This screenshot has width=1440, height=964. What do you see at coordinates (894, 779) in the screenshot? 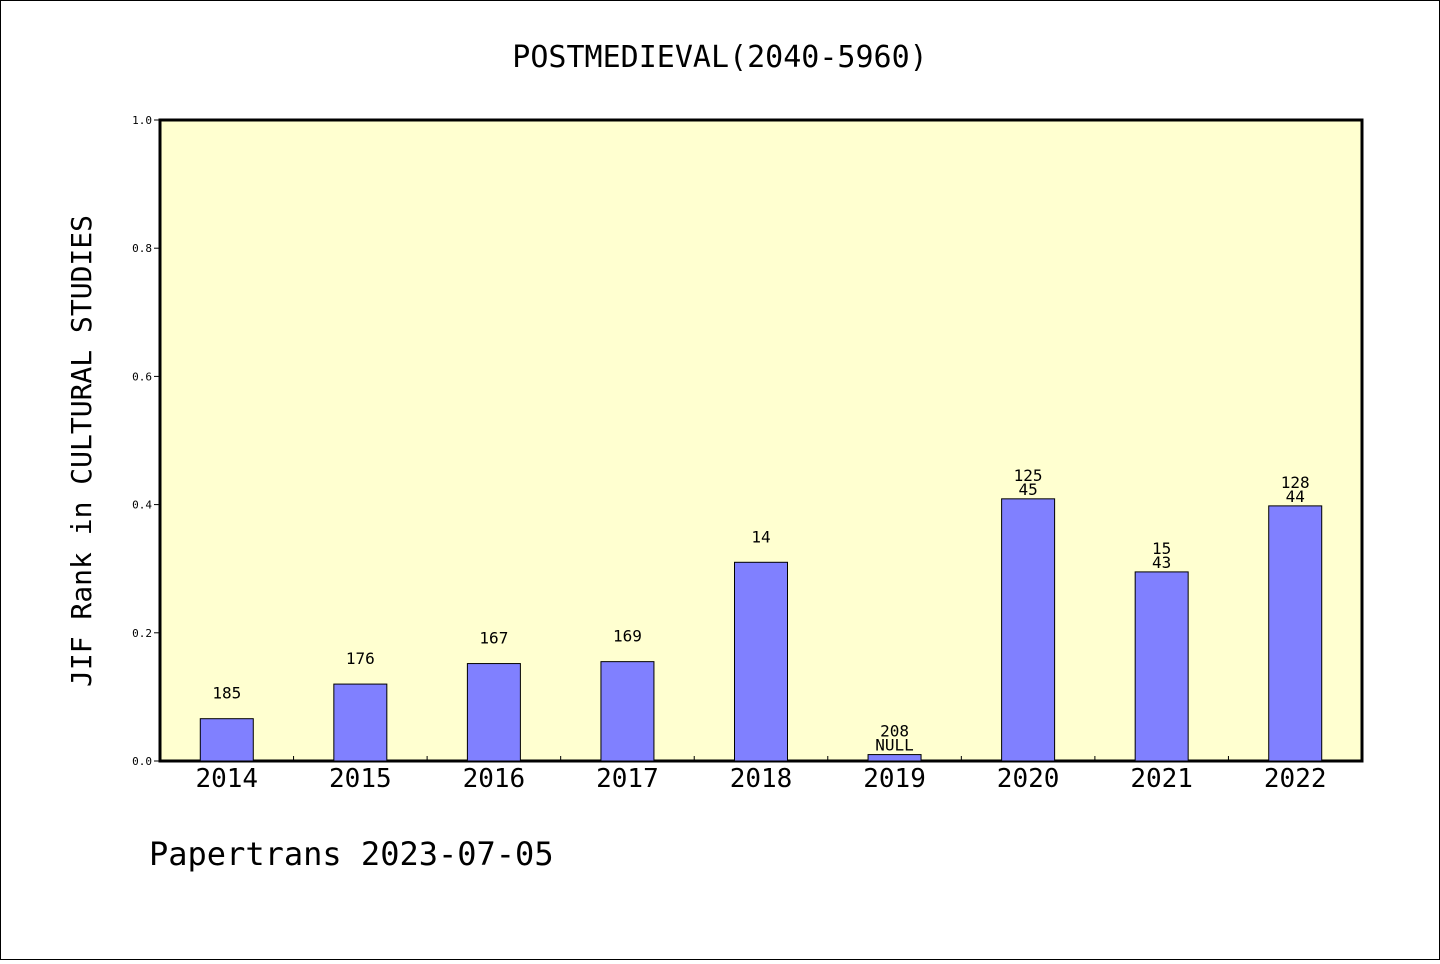
I see `x-tick-label: 2019` at bounding box center [894, 779].